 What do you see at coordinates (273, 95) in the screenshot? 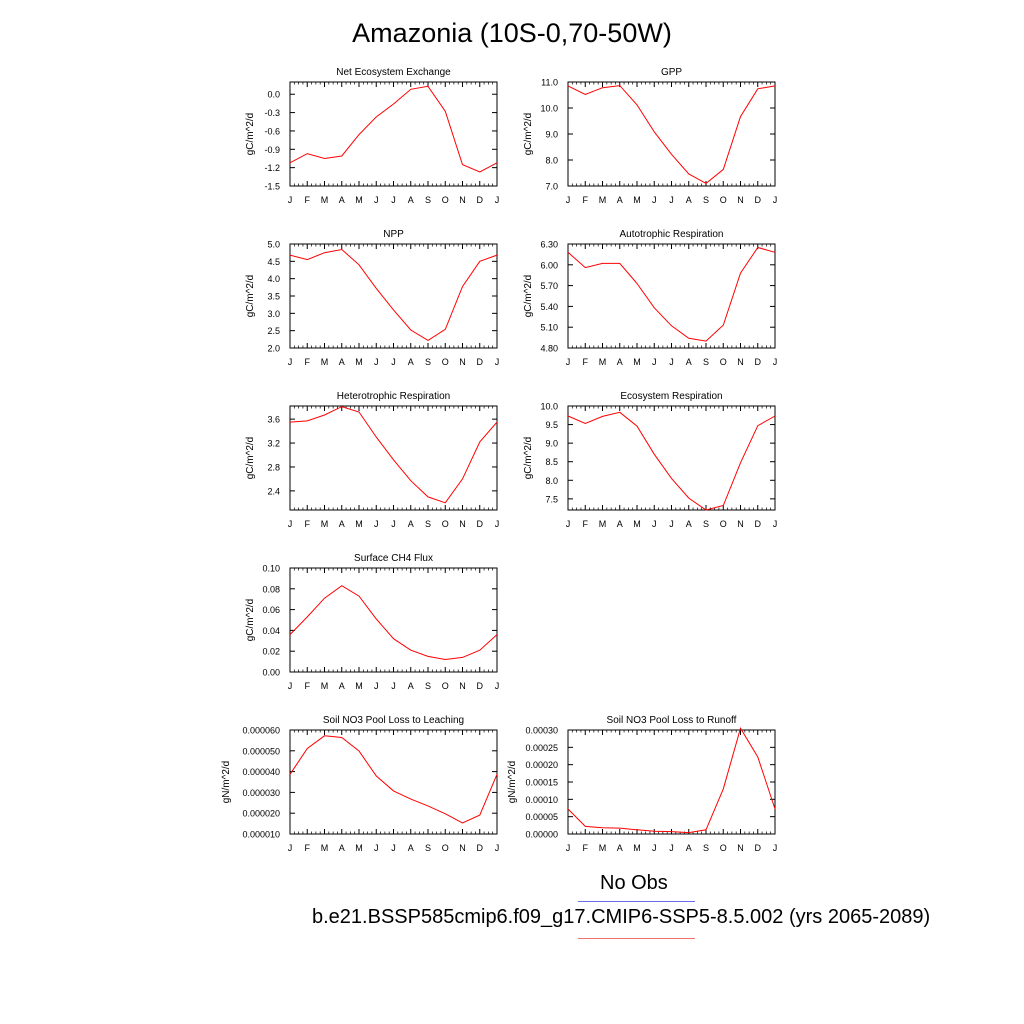
I see `y-tick-label: 0.0` at bounding box center [273, 95].